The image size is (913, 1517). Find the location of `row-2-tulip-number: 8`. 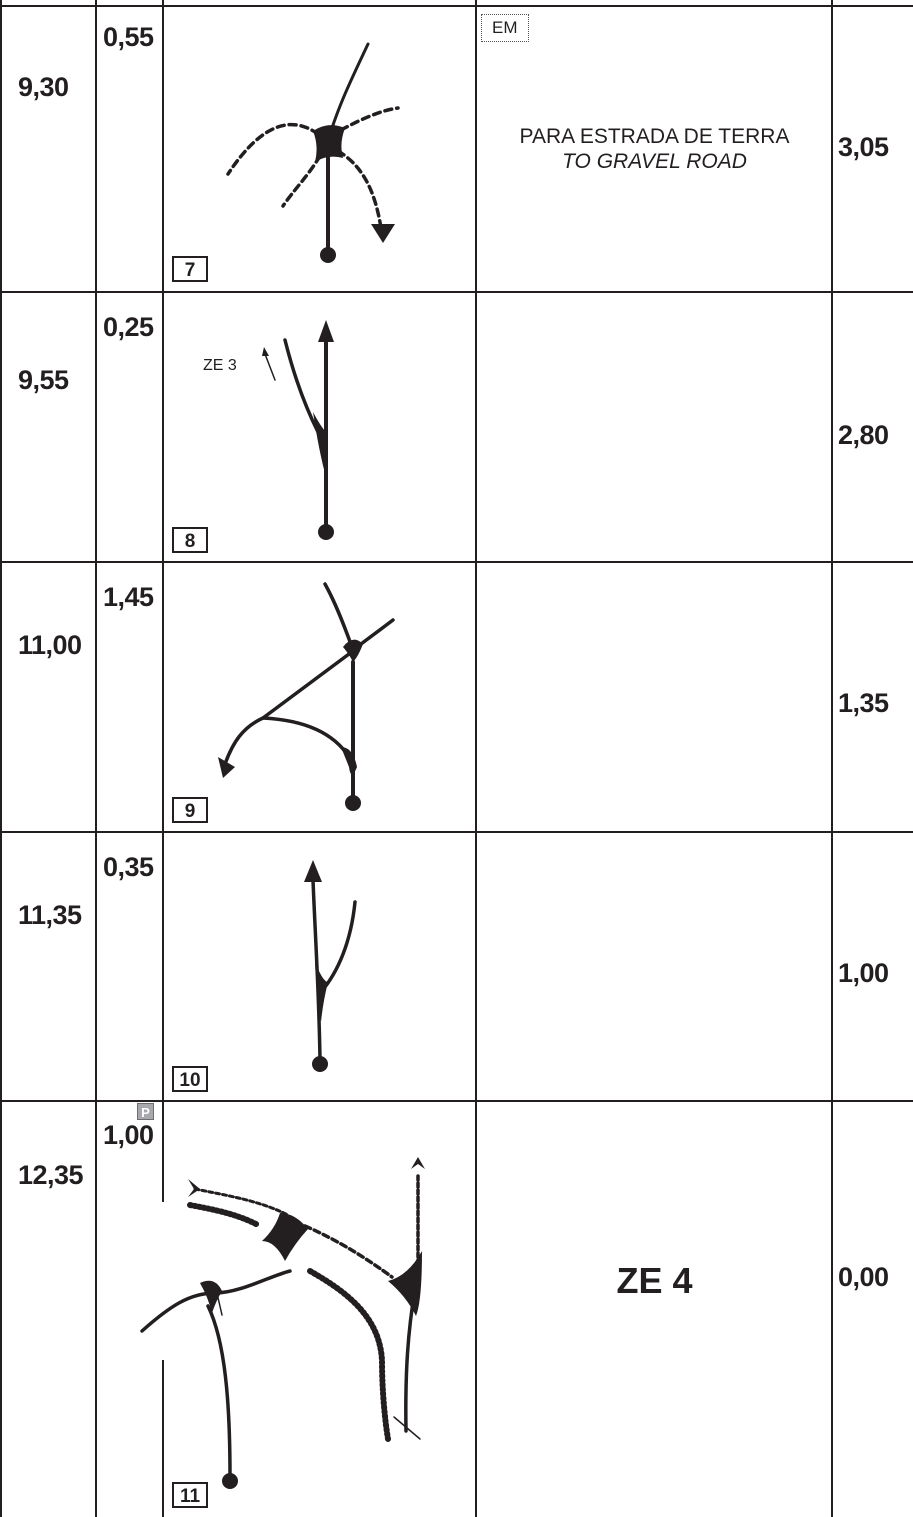

row-2-tulip-number: 8 is located at coordinates (190, 540).